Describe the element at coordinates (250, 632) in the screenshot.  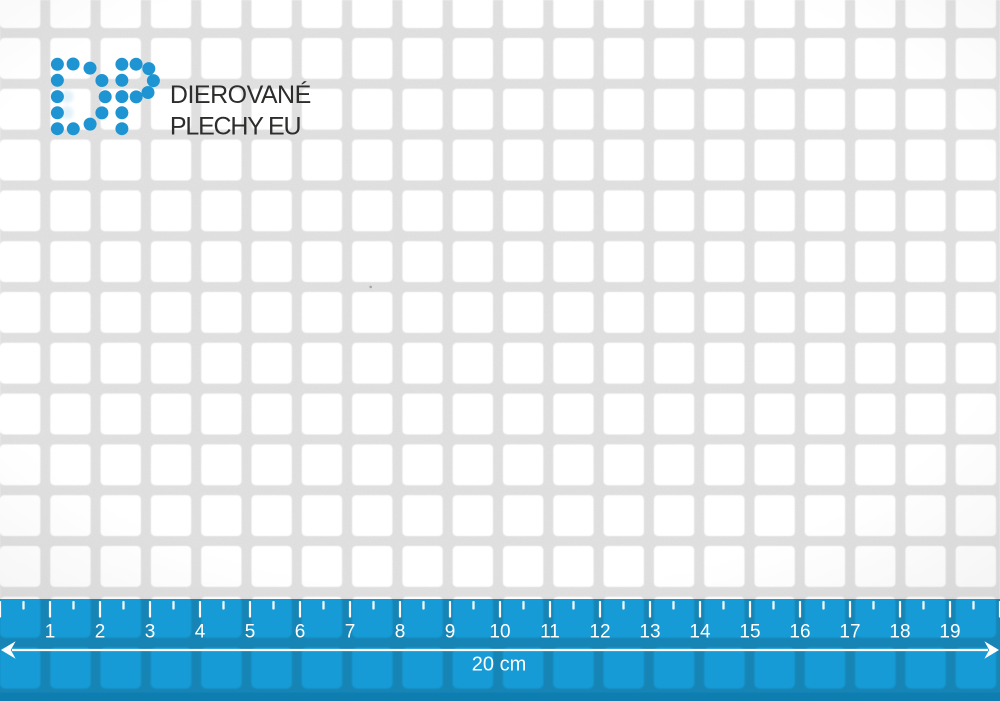
I see `svg-text: 5` at that location.